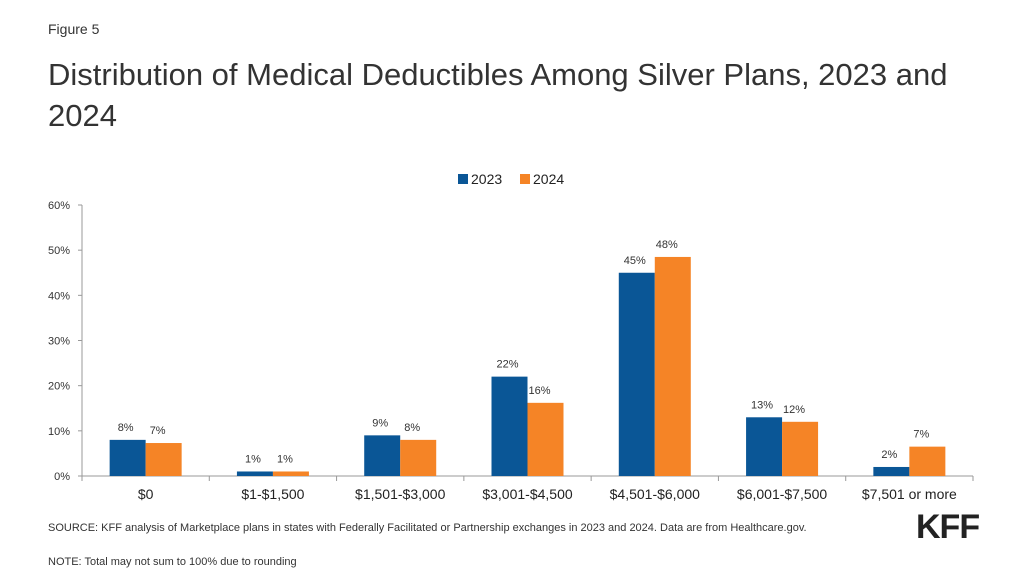  I want to click on x-tick-label: $1,501-$3,000, so click(400, 494).